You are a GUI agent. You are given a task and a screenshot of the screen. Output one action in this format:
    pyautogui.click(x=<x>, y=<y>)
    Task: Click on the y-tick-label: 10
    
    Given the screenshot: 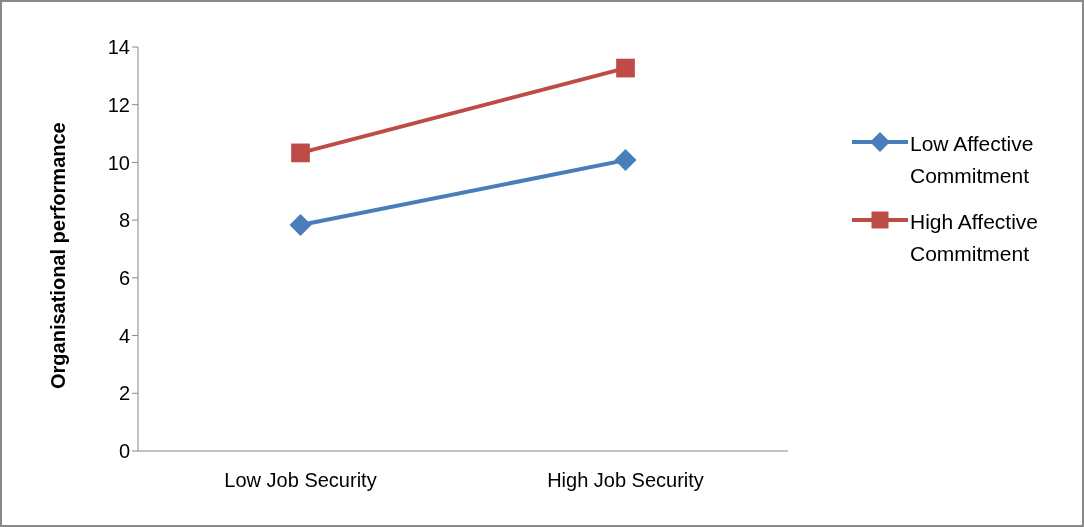 What is the action you would take?
    pyautogui.click(x=118, y=162)
    